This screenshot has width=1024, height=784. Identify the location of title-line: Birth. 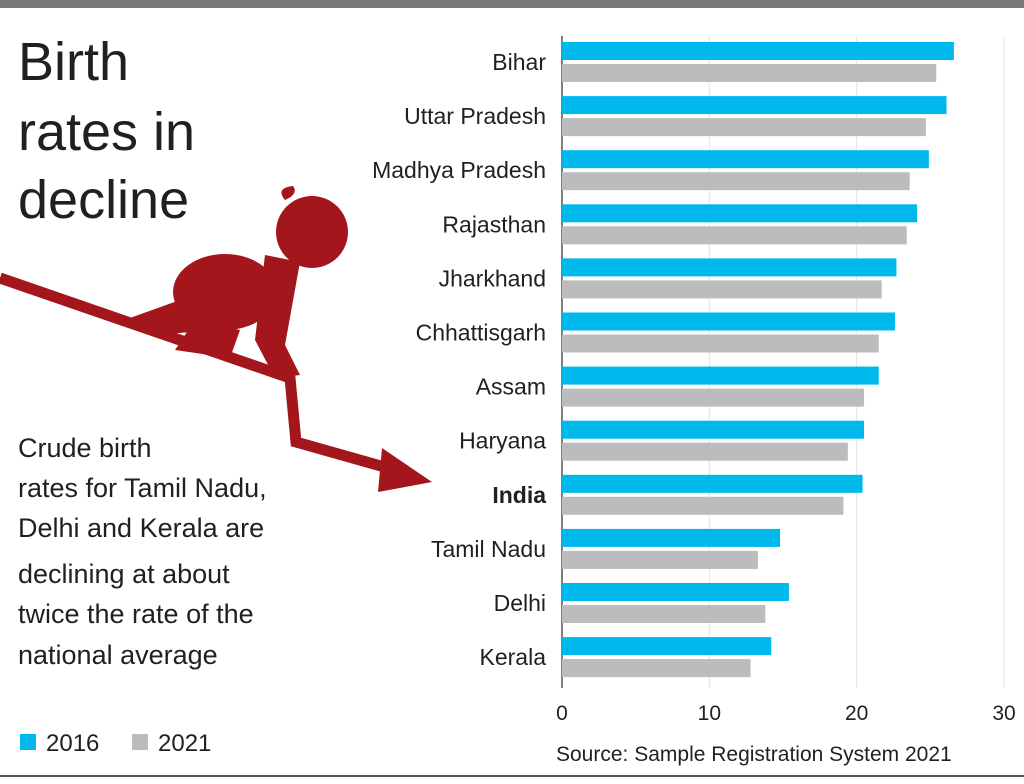
(73, 62).